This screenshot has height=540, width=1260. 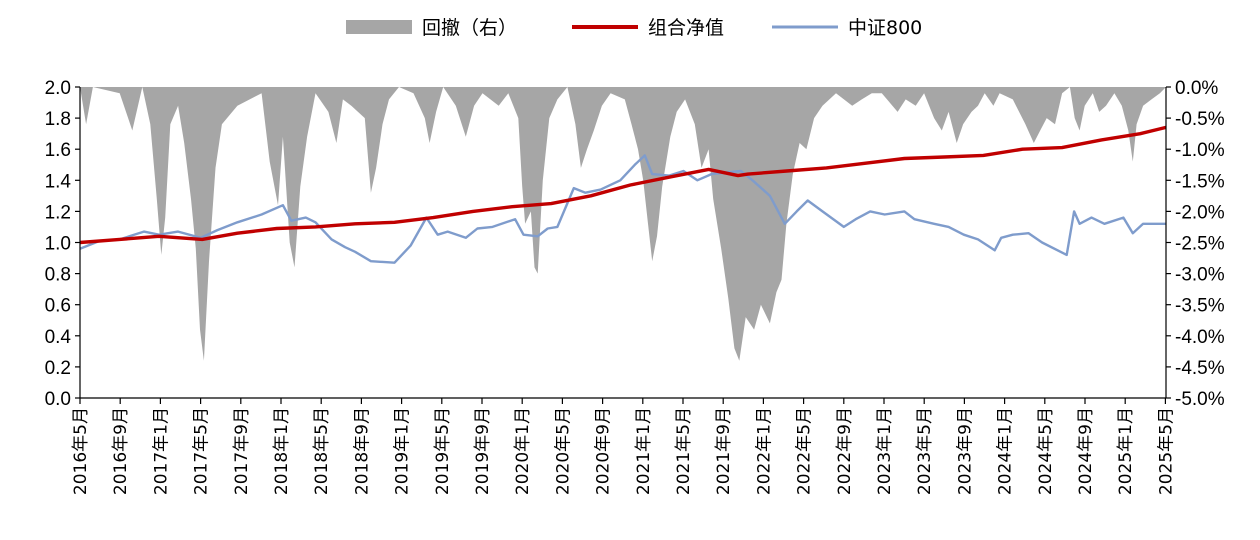 I want to click on y-left-tick-label: 1.4, so click(x=58, y=181).